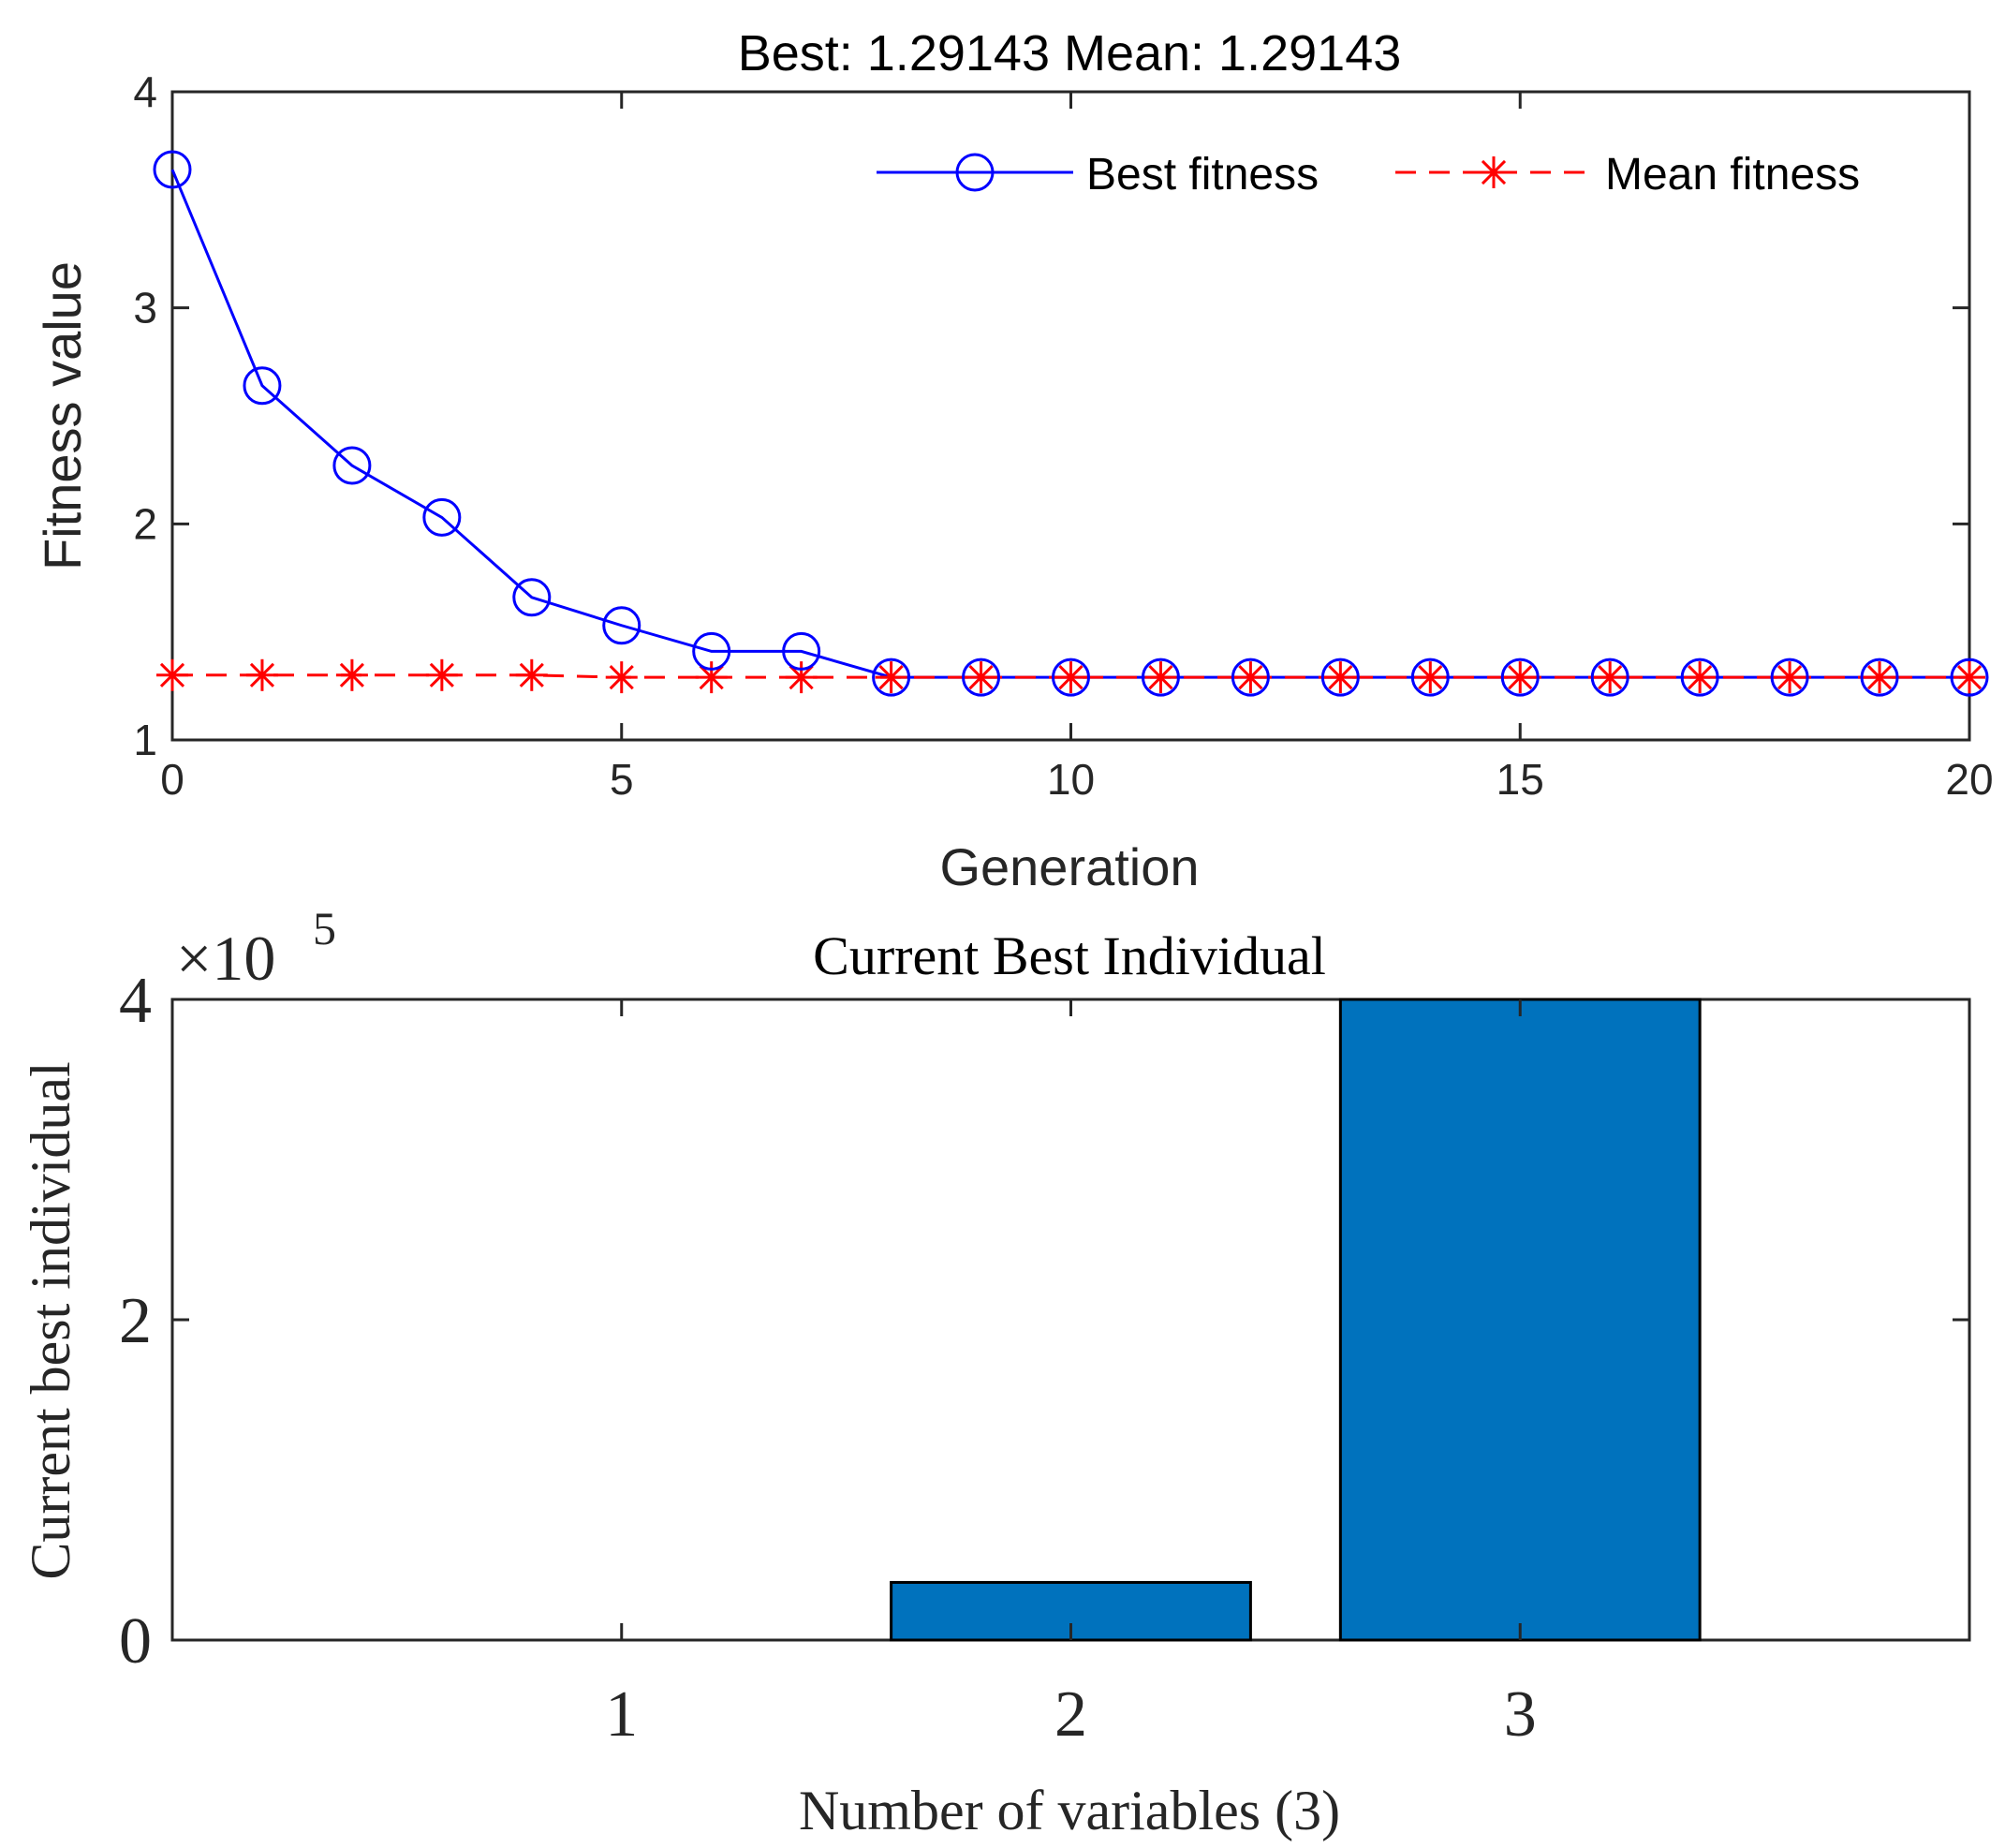 This screenshot has height=1848, width=2005. I want to click on legend-best-fitness-label: Best fitness, so click(1202, 175).